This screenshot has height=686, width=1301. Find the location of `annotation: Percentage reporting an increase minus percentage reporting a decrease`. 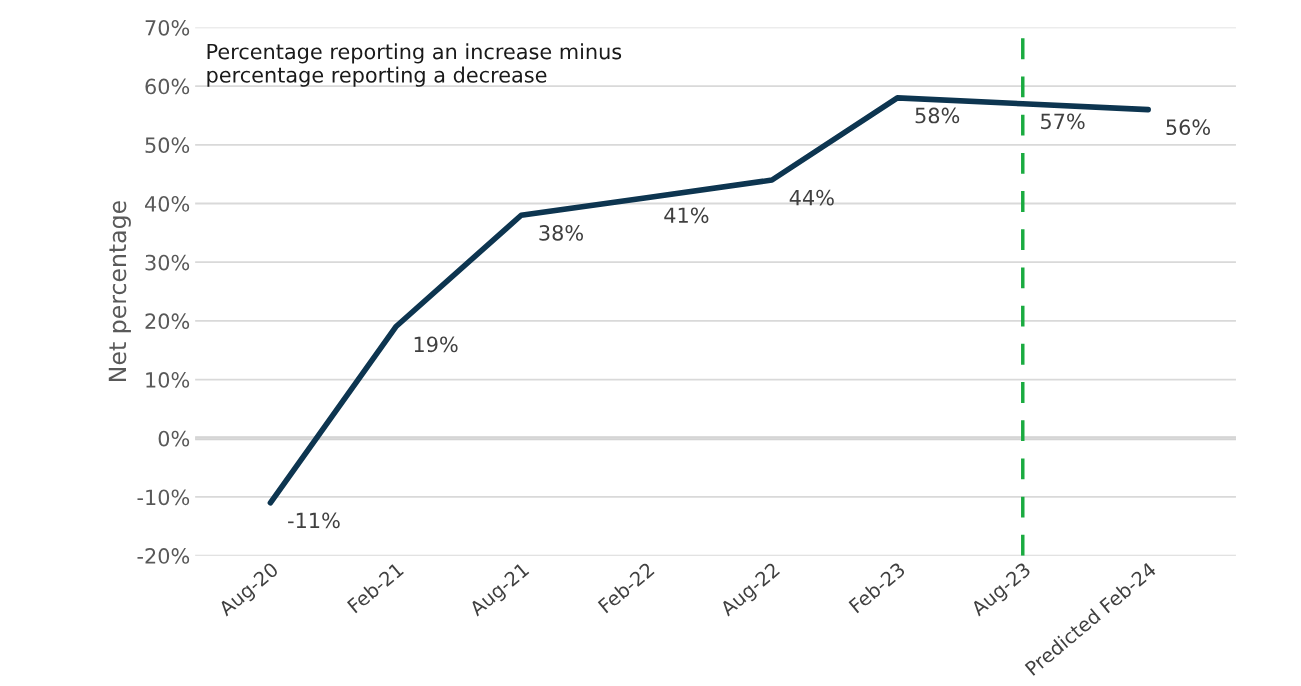

annotation: Percentage reporting an increase minus percentage reporting a decrease is located at coordinates (414, 65).